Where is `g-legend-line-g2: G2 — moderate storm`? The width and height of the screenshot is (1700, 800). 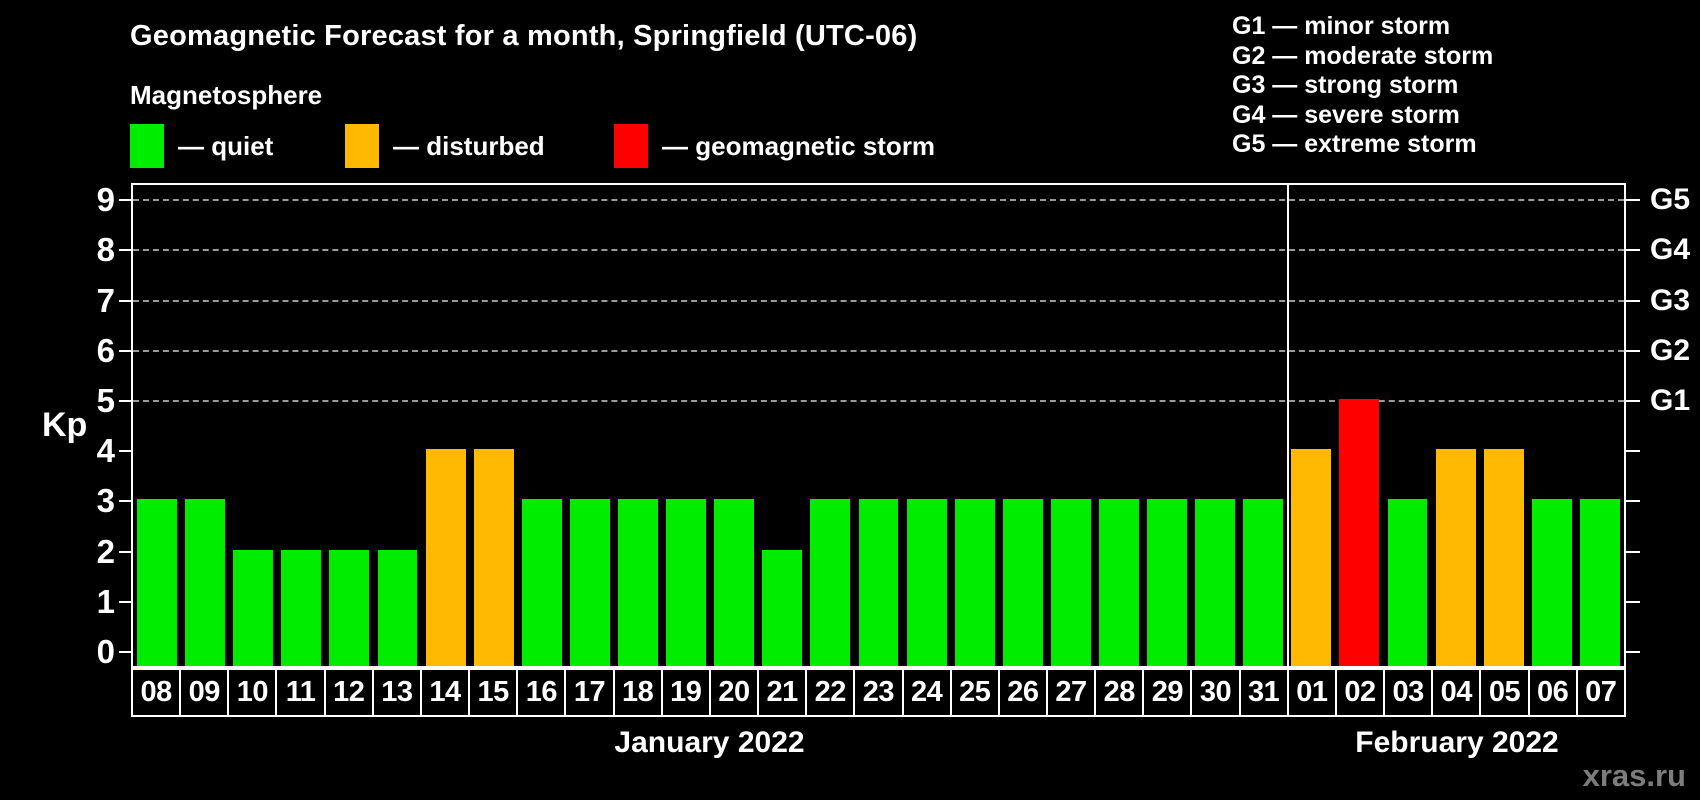
g-legend-line-g2: G2 — moderate storm is located at coordinates (1363, 55).